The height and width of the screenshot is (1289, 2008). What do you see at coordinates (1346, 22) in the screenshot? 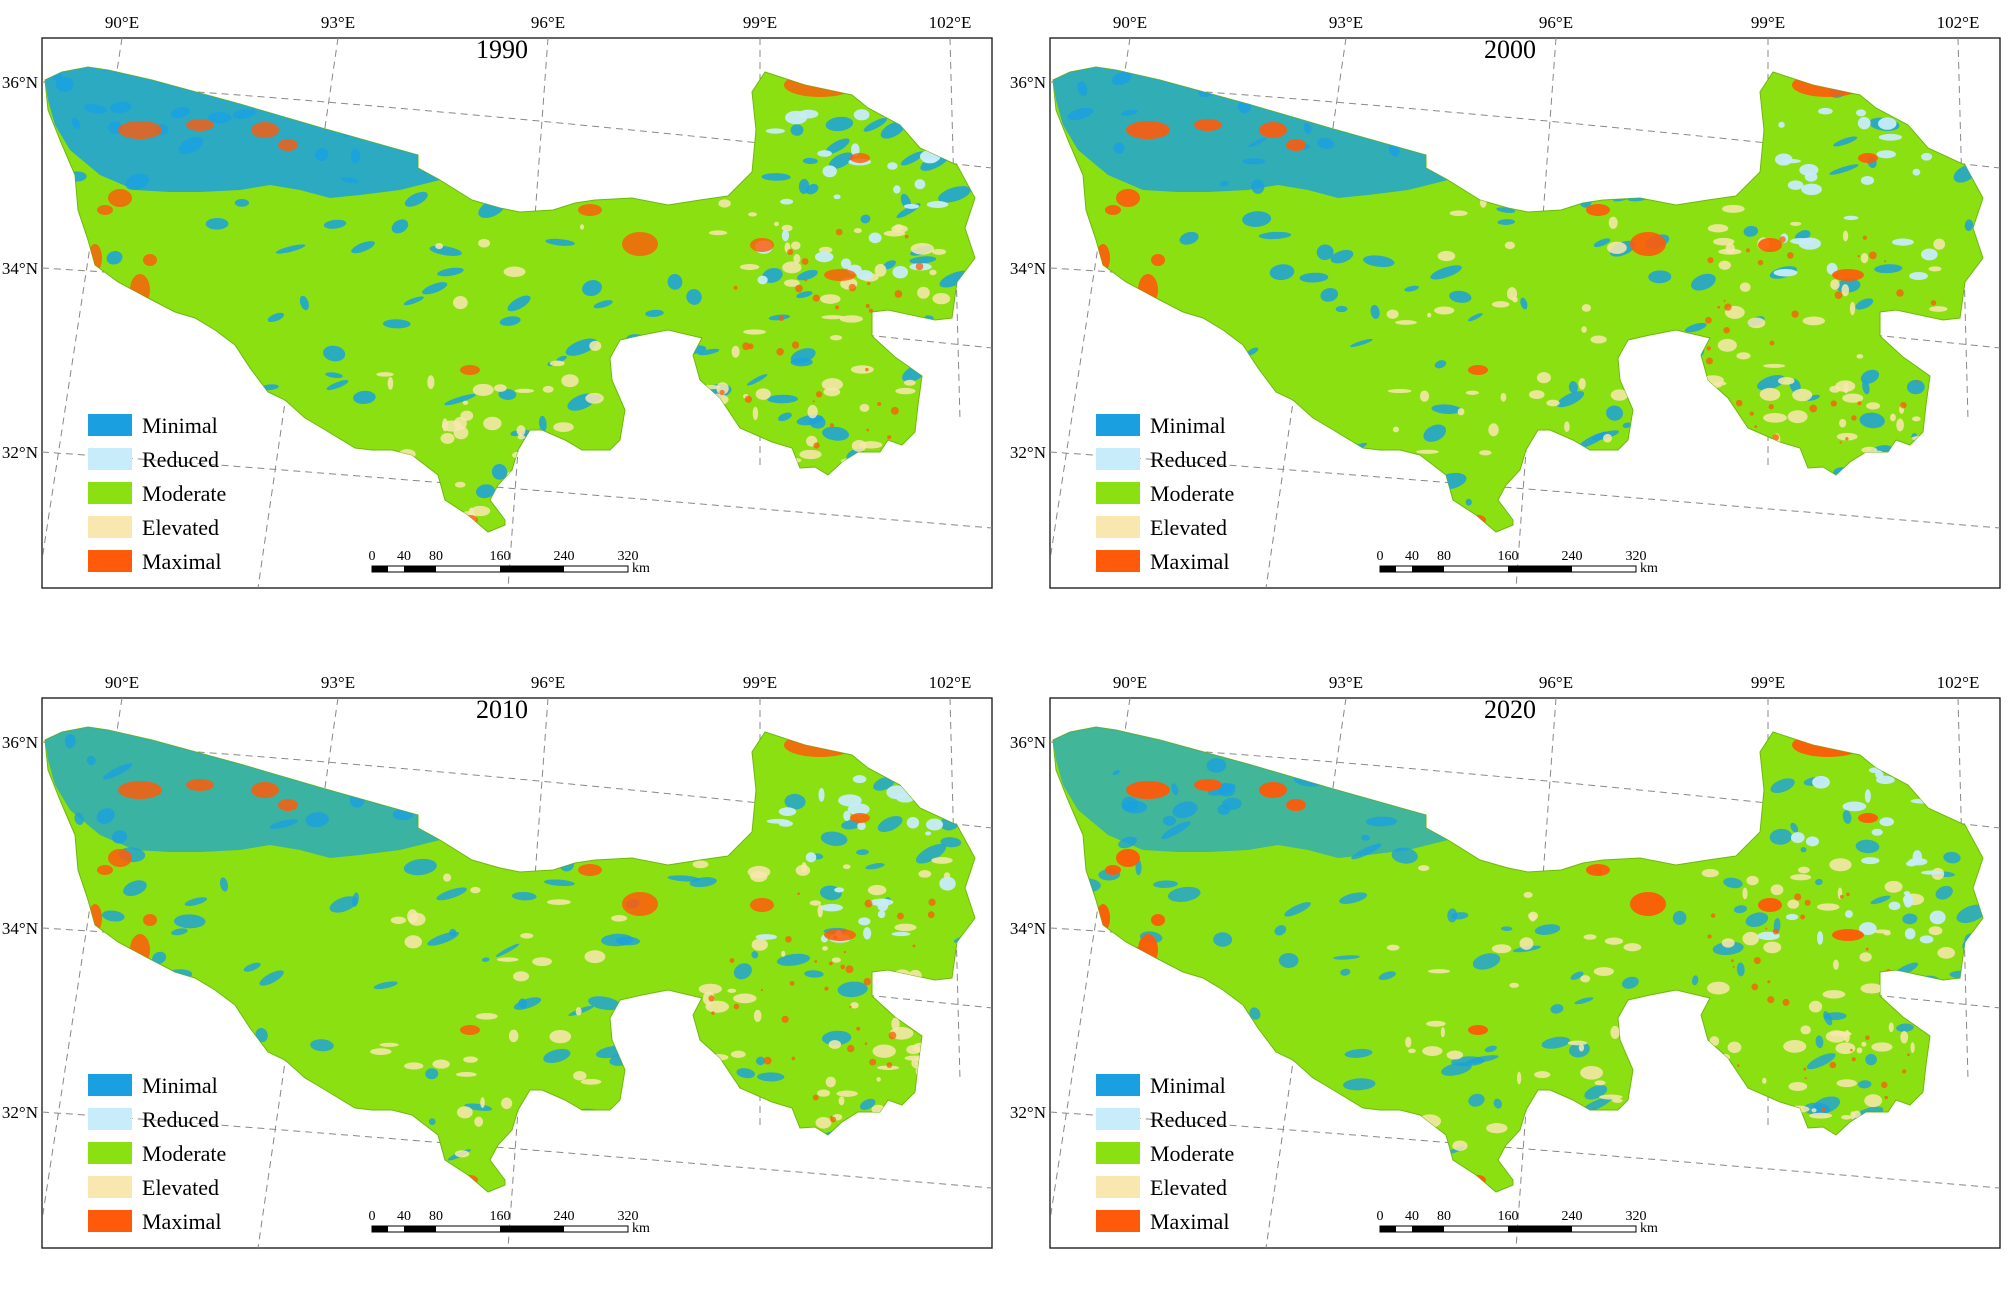
I see `longitude-label: 93°E` at bounding box center [1346, 22].